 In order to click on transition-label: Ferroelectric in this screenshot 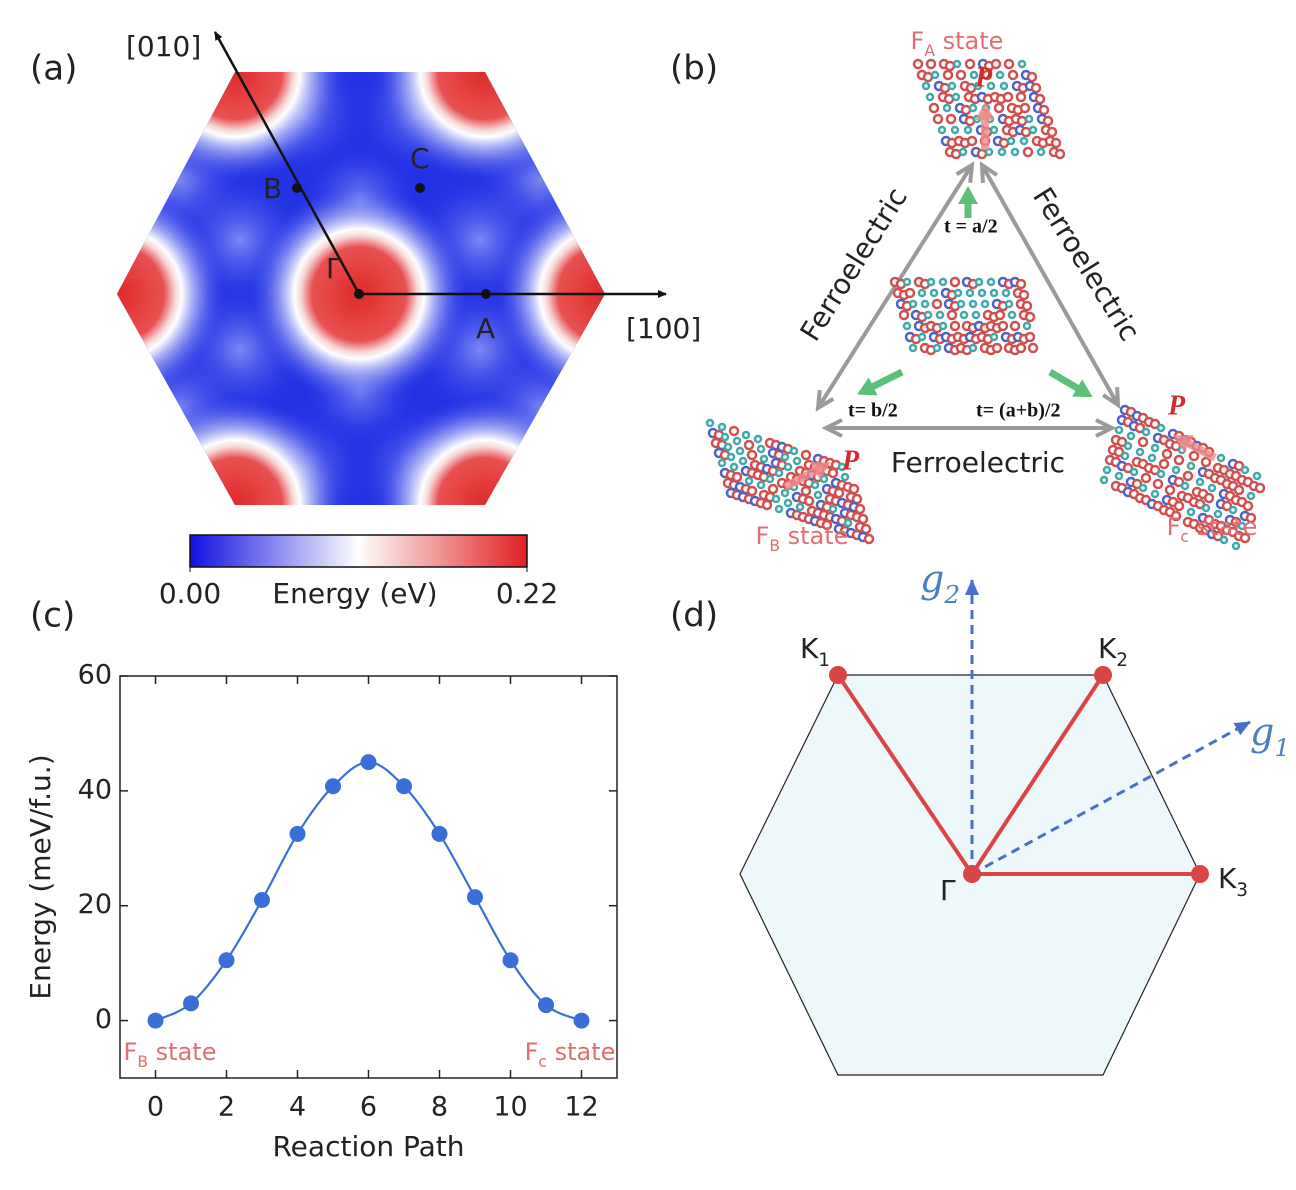, I will do `click(978, 462)`.